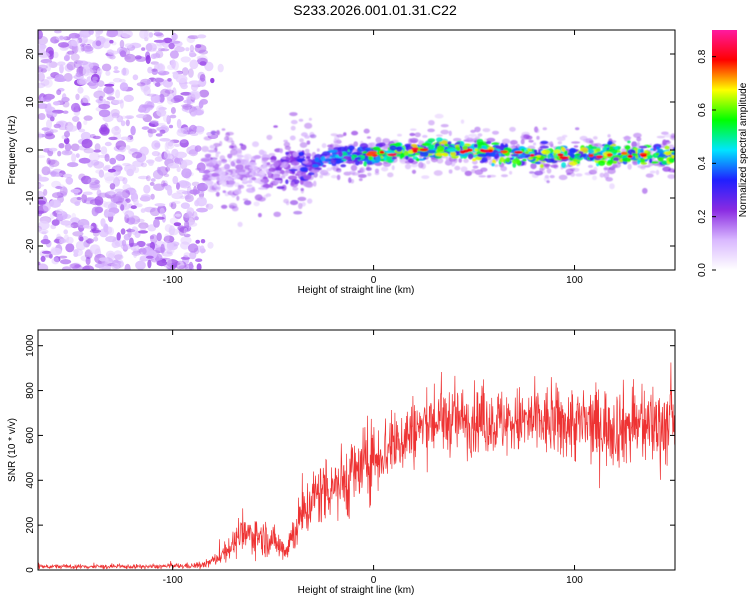 This screenshot has height=605, width=750. Describe the element at coordinates (173, 580) in the screenshot. I see `x-tick-label: -100` at that location.